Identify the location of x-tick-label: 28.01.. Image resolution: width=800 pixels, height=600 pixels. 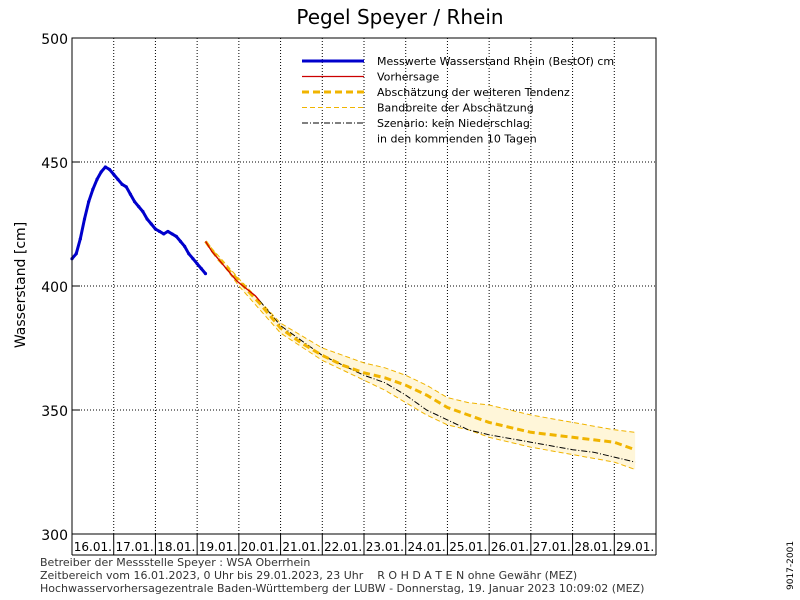
(593, 547).